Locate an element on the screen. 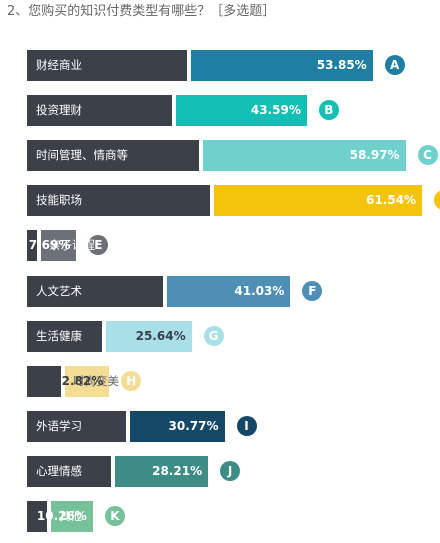  value-label: 12.82% is located at coordinates (78, 381).